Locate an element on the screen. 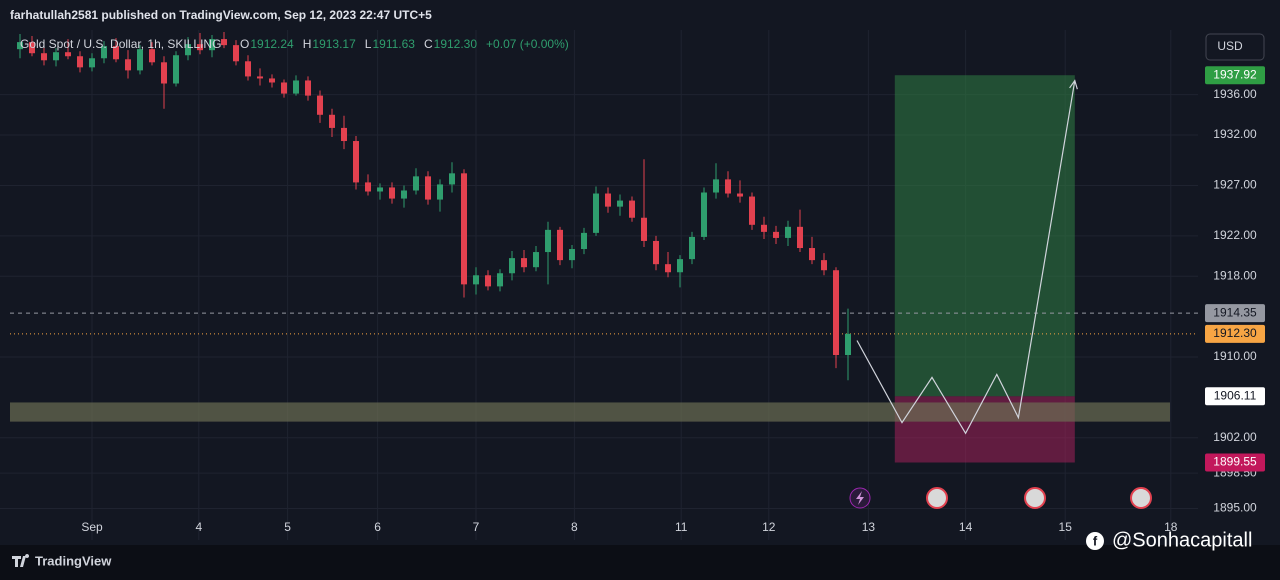 Image resolution: width=1280 pixels, height=580 pixels. zone-band is located at coordinates (590, 412).